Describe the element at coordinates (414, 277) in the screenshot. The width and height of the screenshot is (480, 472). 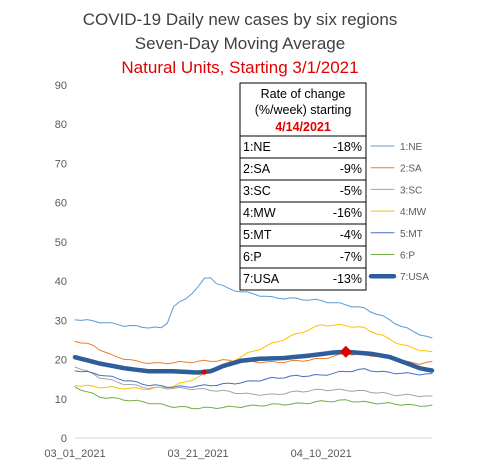
I see `legend-label: 7:USA` at that location.